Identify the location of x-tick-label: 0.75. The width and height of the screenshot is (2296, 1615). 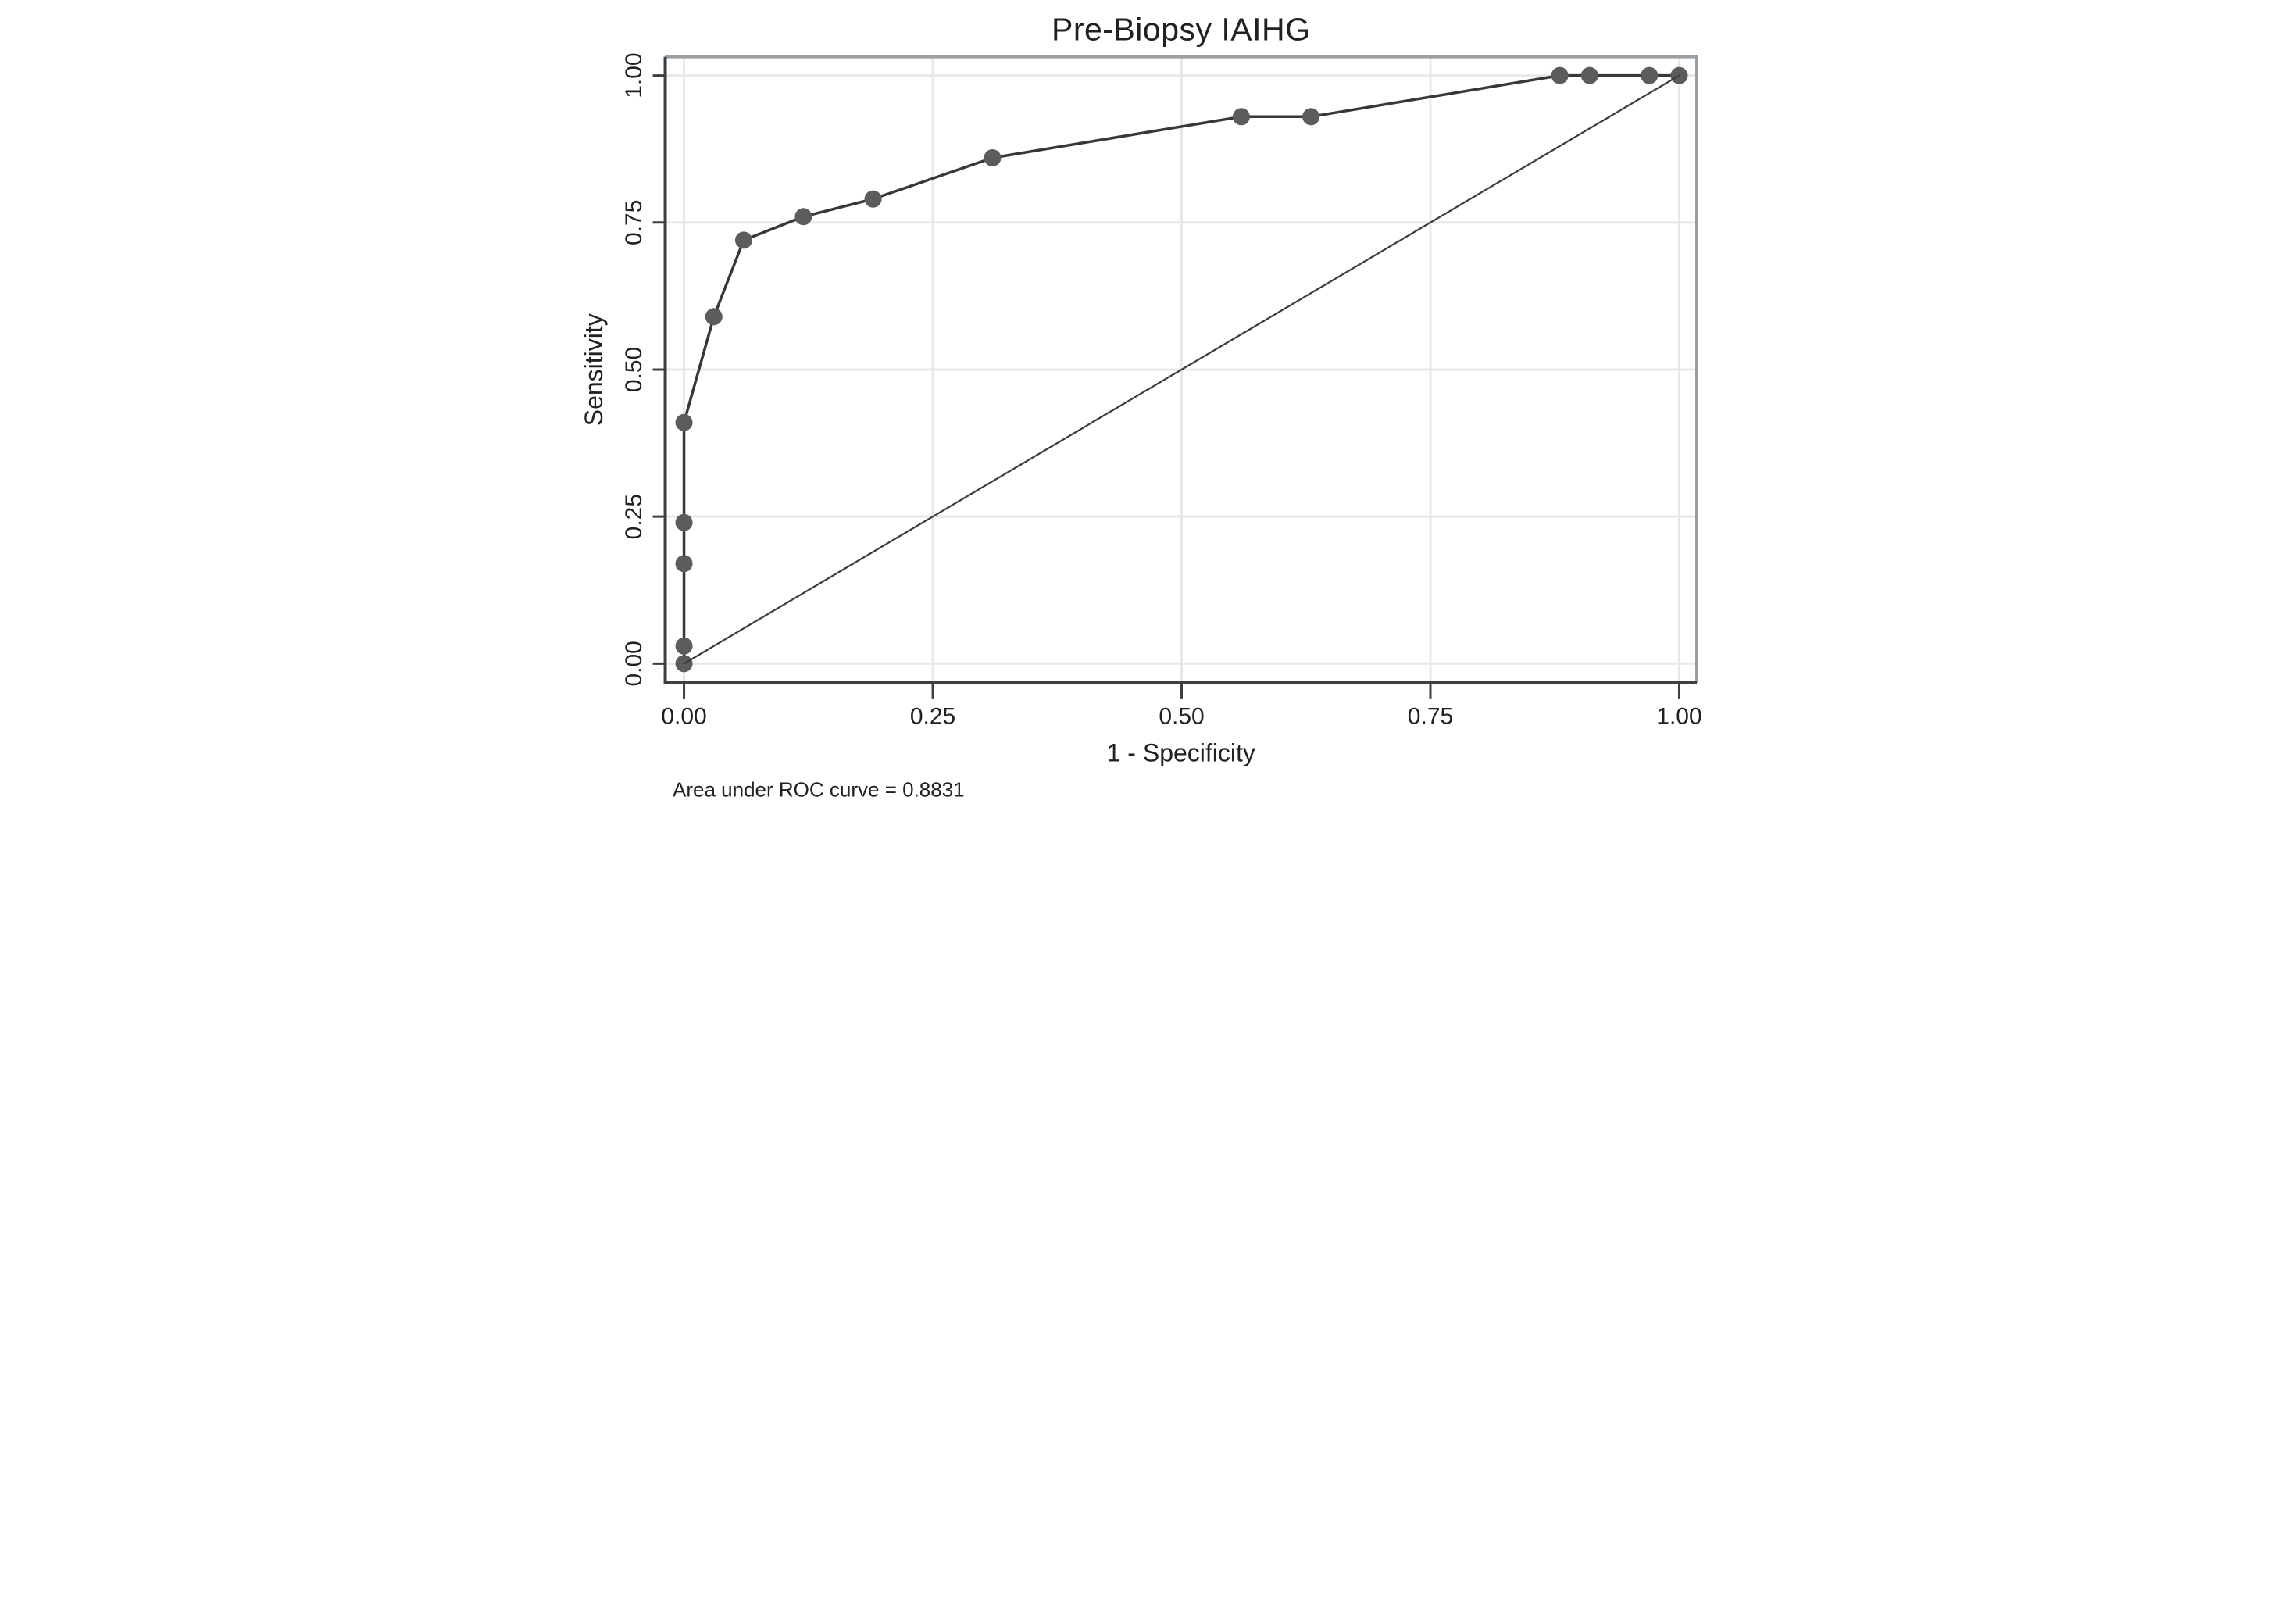
(1429, 716).